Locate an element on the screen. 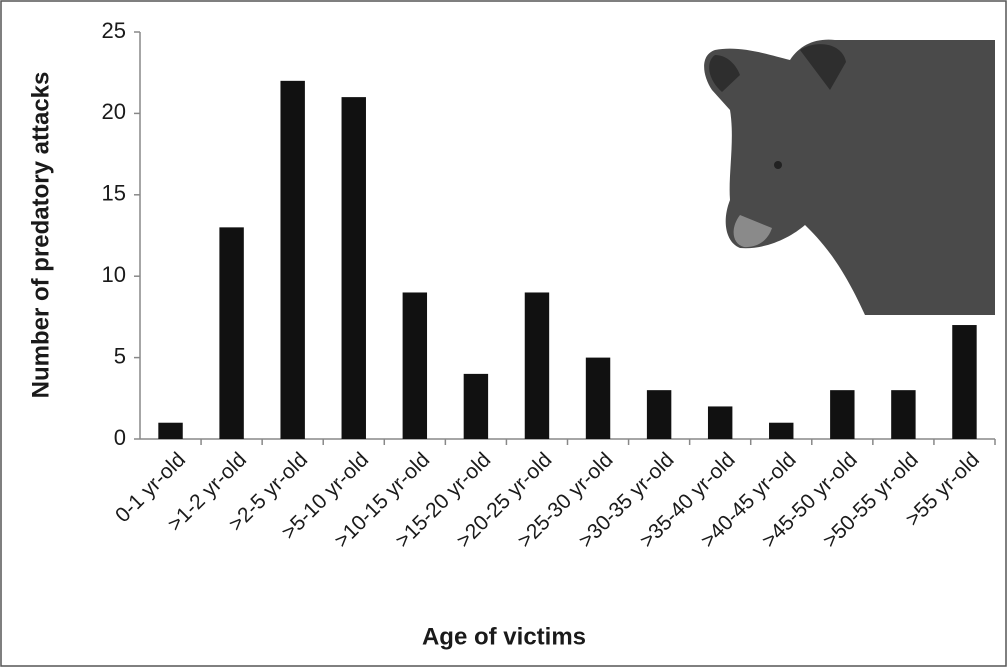 This screenshot has width=1008, height=668. y-tick-label: 25 is located at coordinates (114, 30).